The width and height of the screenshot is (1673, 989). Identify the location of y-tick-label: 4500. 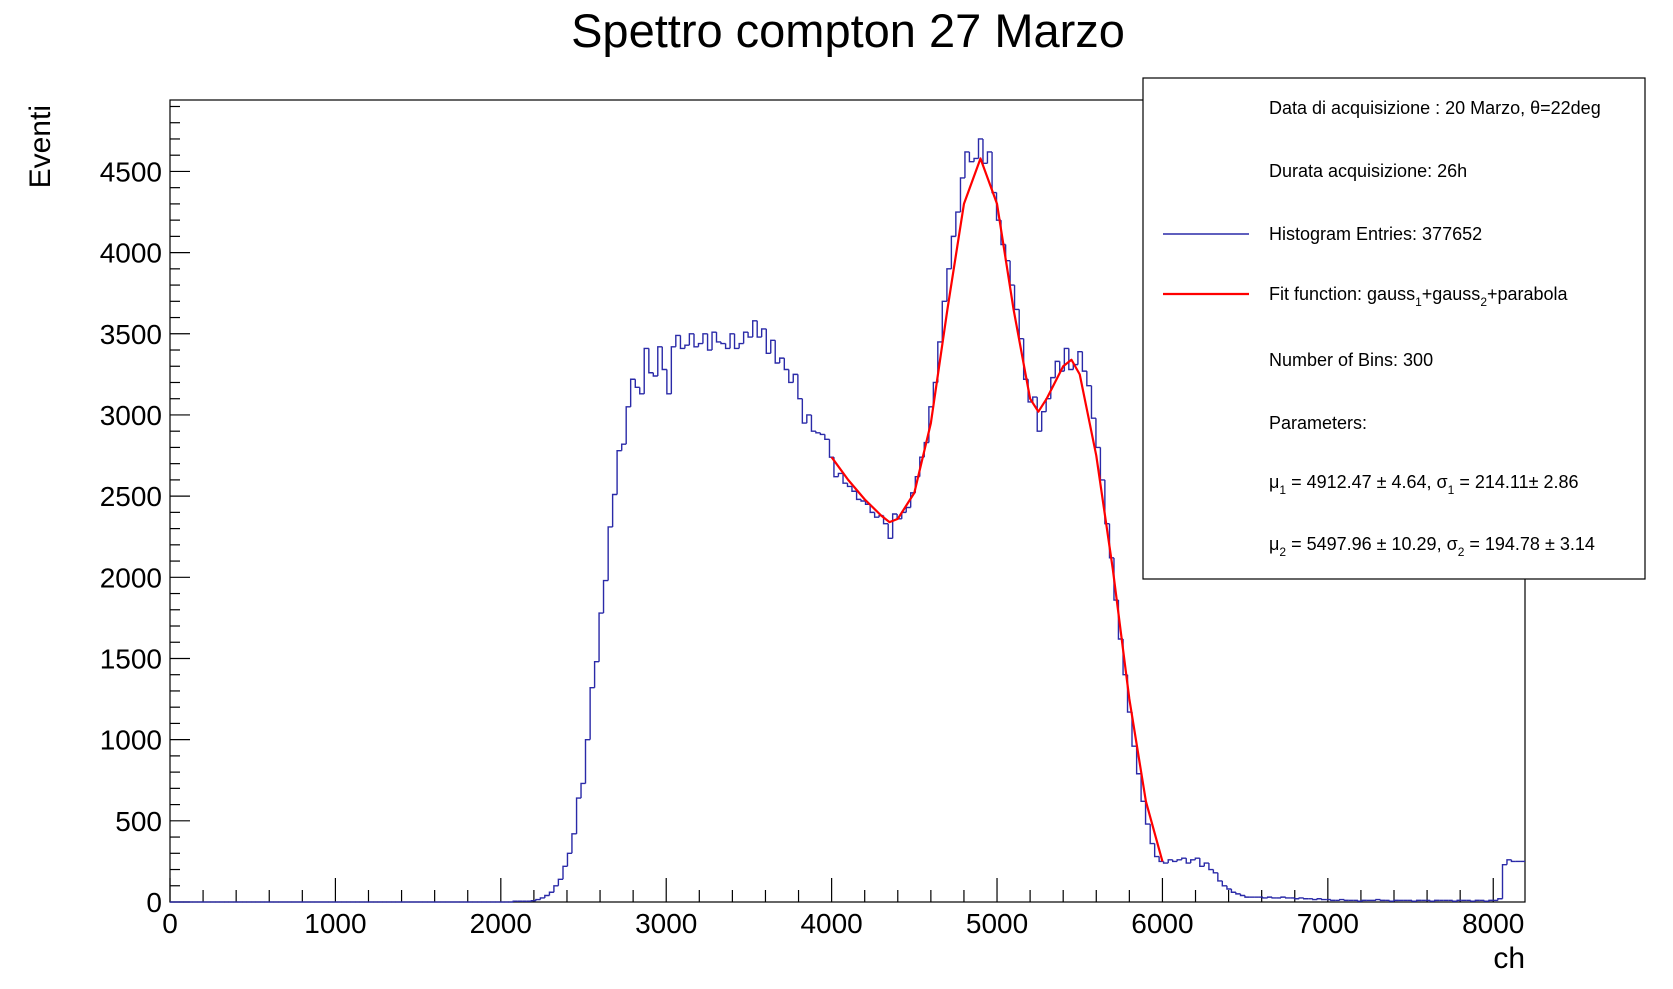
(131, 171).